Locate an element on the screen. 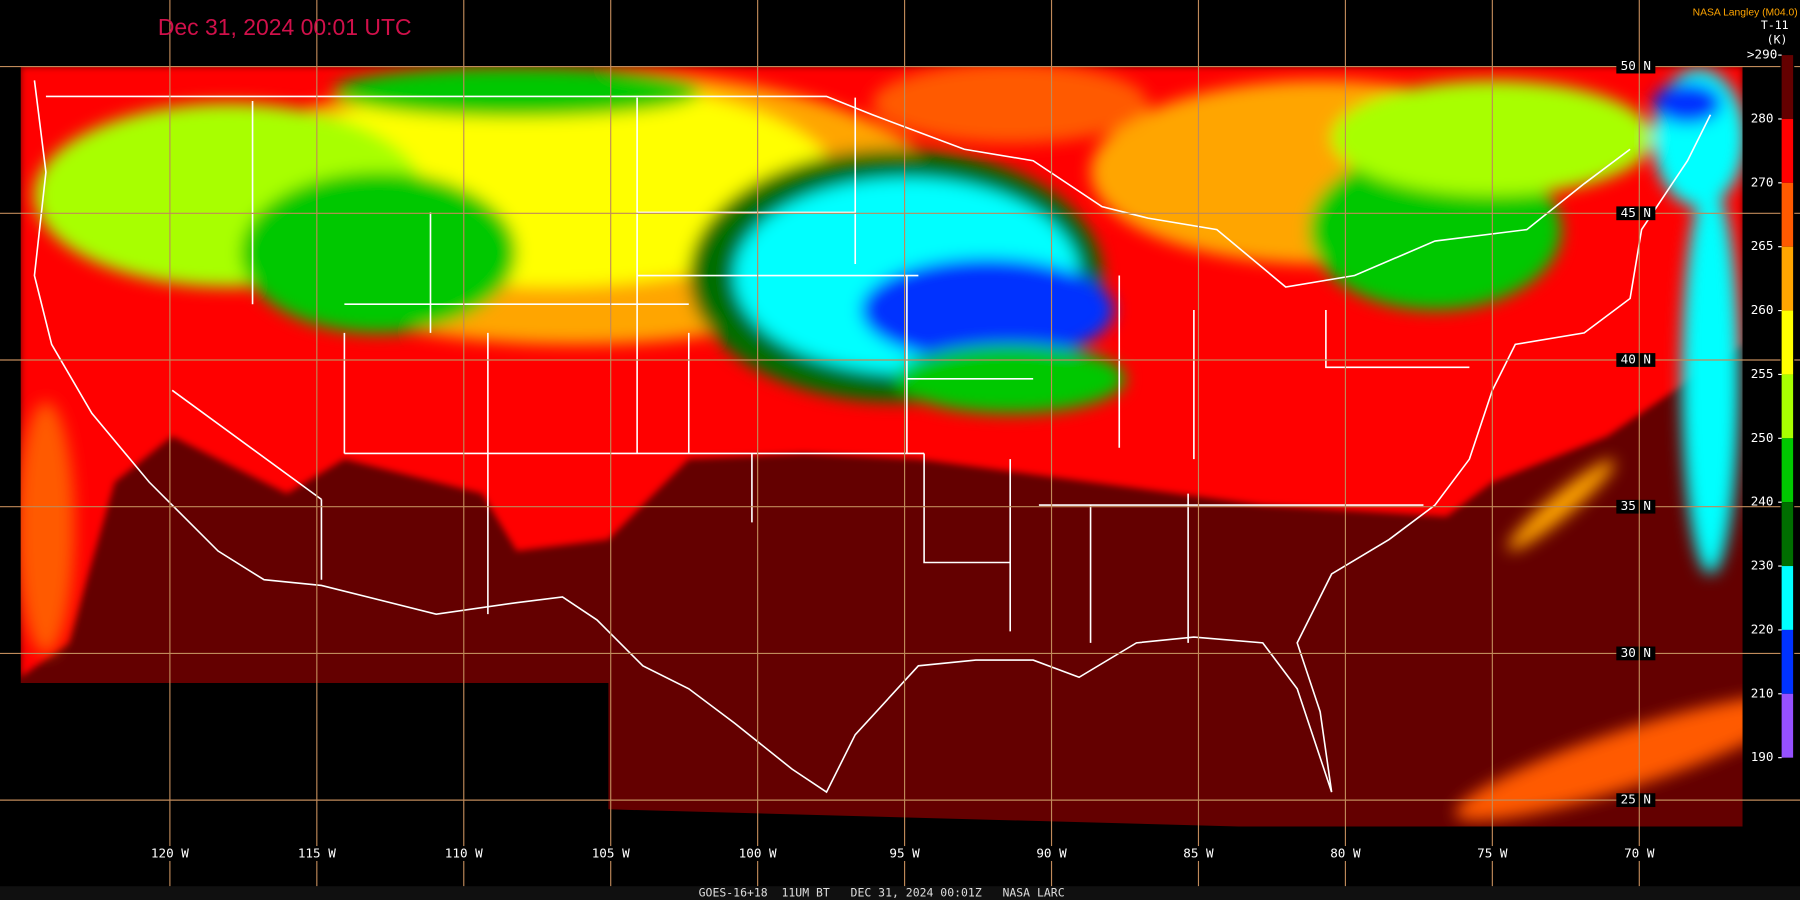 The width and height of the screenshot is (1800, 900). longitude-label: 105 W is located at coordinates (611, 853).